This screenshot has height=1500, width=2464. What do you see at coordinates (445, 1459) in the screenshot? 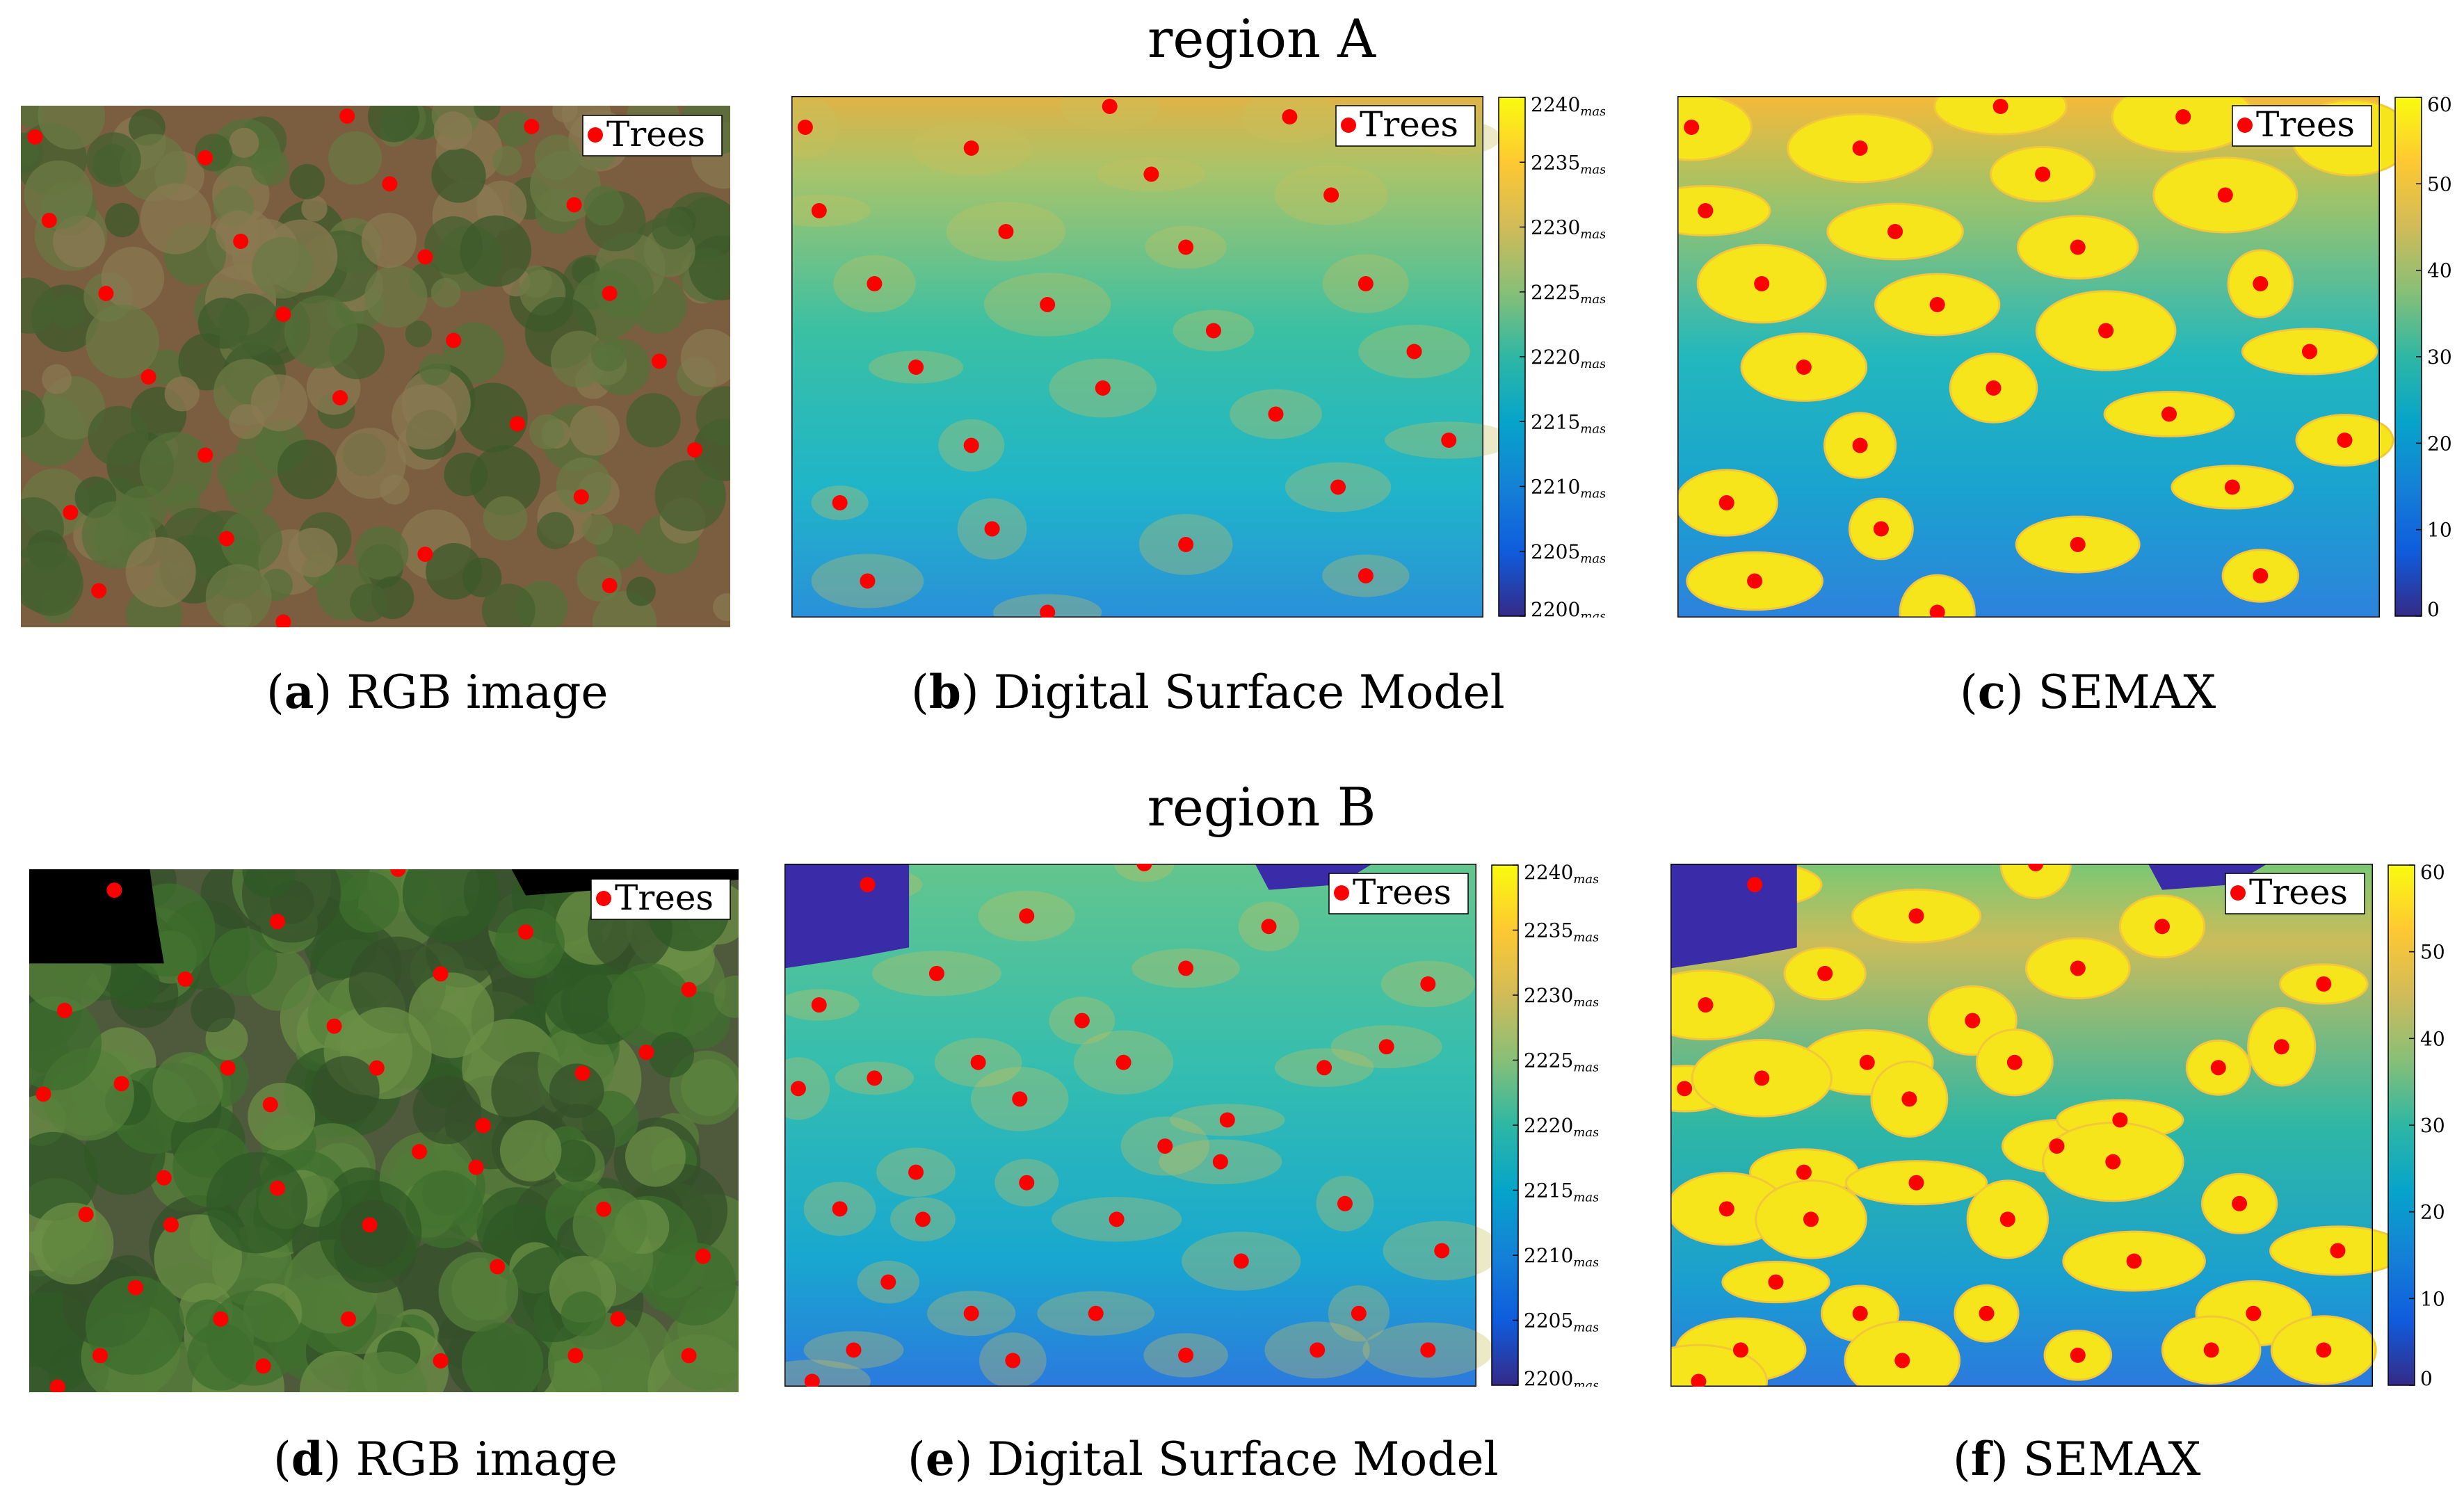
I see `caption-d: (d) RGB image` at bounding box center [445, 1459].